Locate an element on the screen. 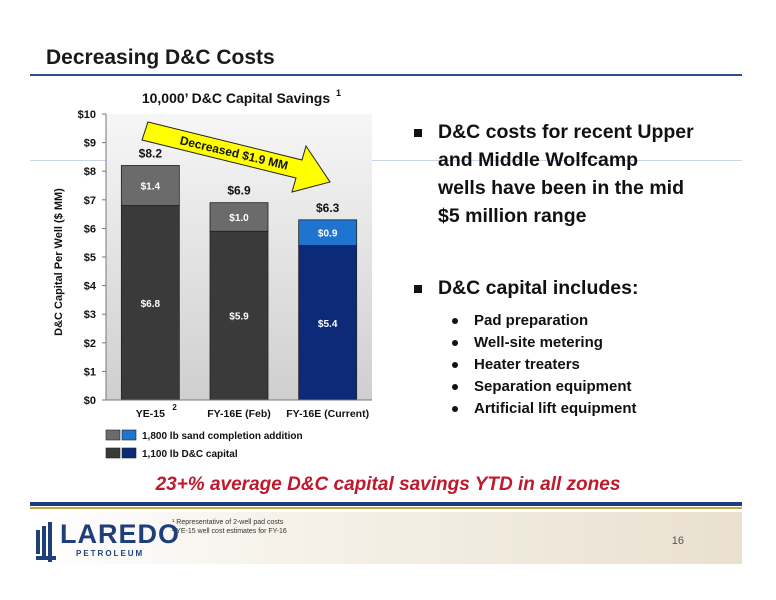 The image size is (776, 600). title-divider is located at coordinates (386, 75).